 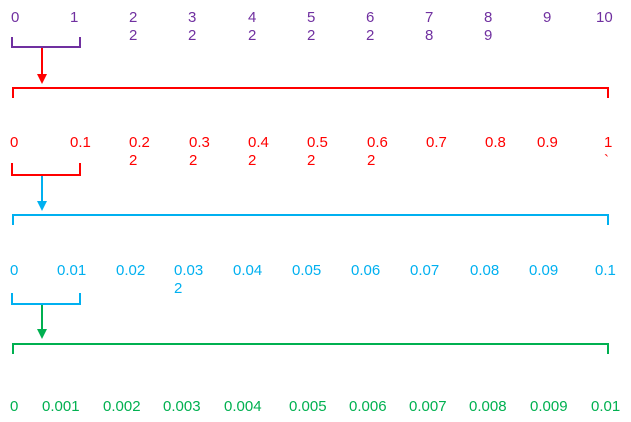 What do you see at coordinates (425, 270) in the screenshot?
I see `tick-label: 0.07` at bounding box center [425, 270].